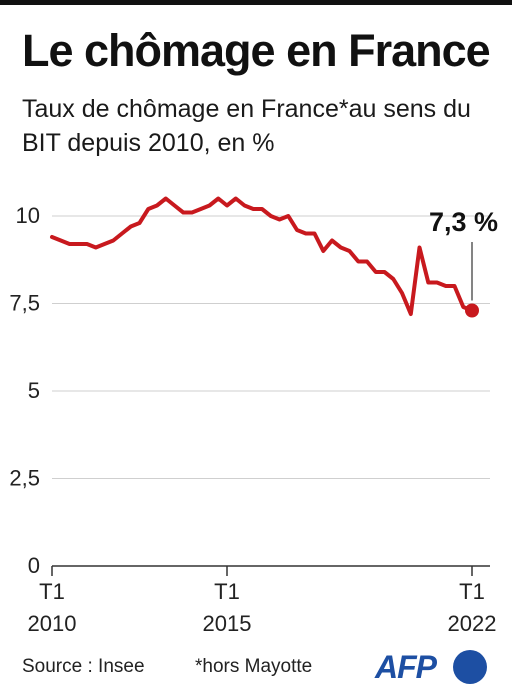  I want to click on y-tick-label: 0, so click(34, 565).